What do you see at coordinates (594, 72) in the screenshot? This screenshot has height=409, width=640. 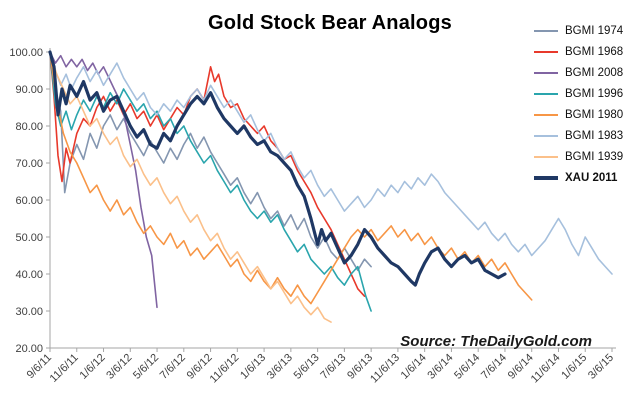 I see `legend-label: BGMI 2008` at bounding box center [594, 72].